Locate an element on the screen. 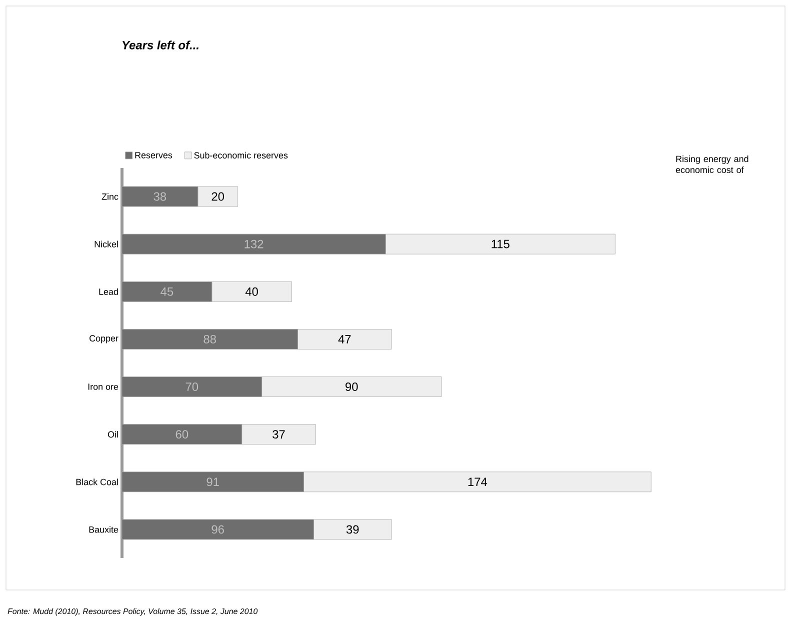 The image size is (791, 630). text: Rising energy and economic cost of is located at coordinates (712, 165).